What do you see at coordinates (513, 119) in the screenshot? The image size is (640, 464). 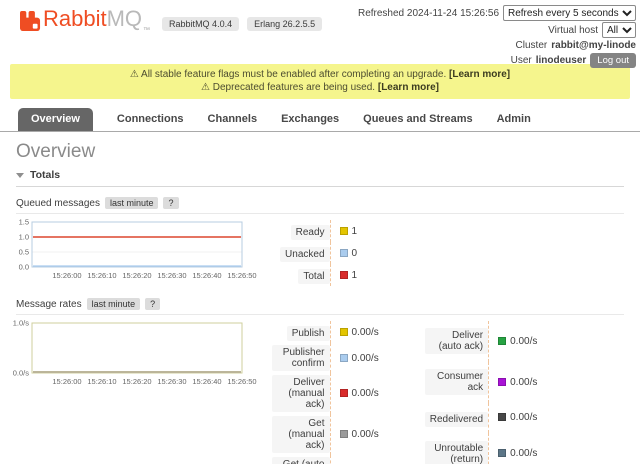 I see `tab-admin: Admin` at bounding box center [513, 119].